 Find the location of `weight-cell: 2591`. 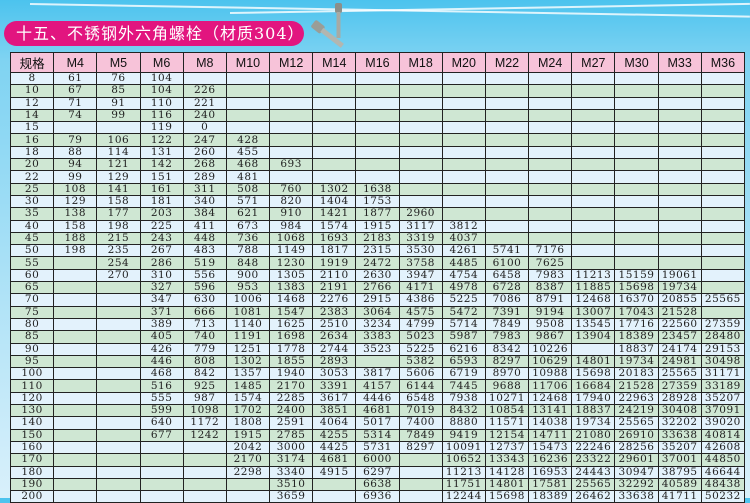

weight-cell: 2591 is located at coordinates (291, 423).